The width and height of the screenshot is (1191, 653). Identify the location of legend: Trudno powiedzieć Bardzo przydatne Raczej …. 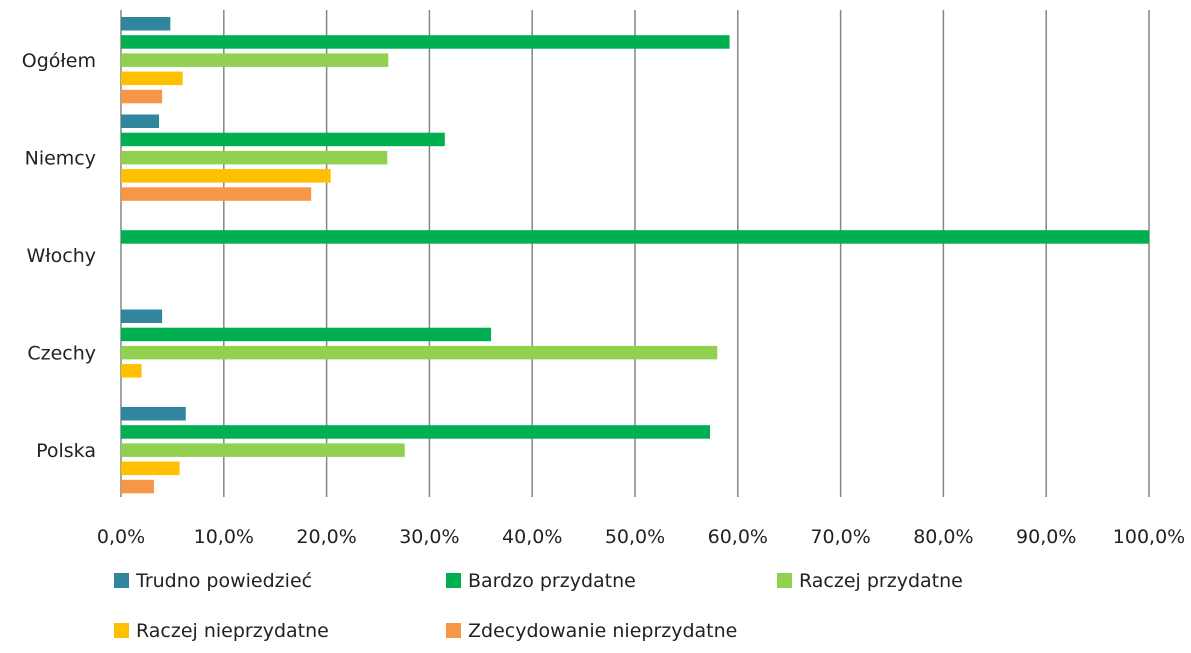
(538, 606).